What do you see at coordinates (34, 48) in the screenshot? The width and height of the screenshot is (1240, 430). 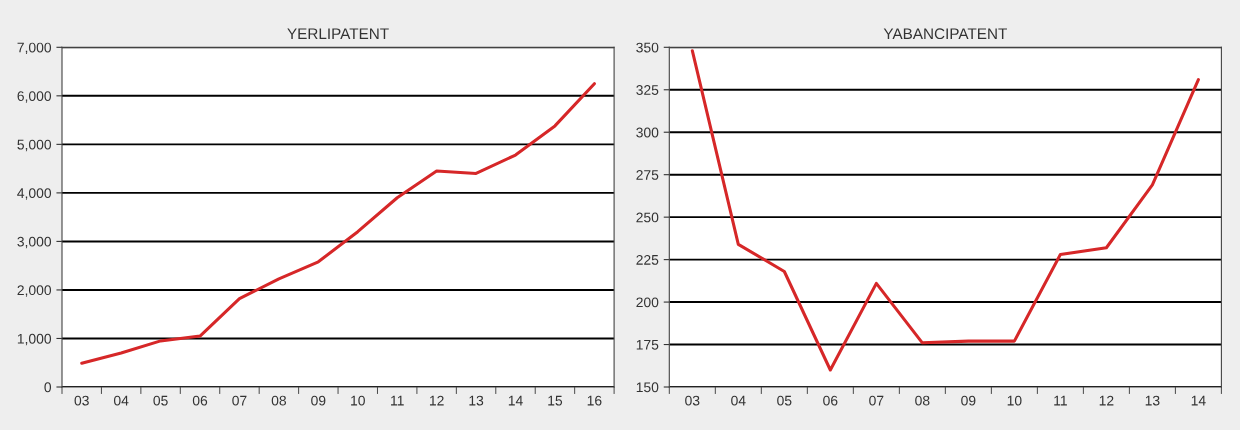 I see `y-tick-label: 7,000` at bounding box center [34, 48].